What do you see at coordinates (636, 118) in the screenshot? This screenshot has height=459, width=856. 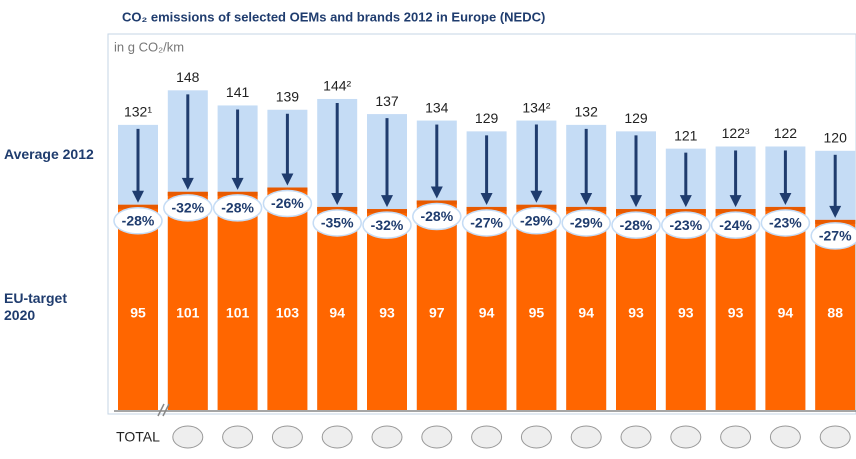 I see `value-label: 129` at bounding box center [636, 118].